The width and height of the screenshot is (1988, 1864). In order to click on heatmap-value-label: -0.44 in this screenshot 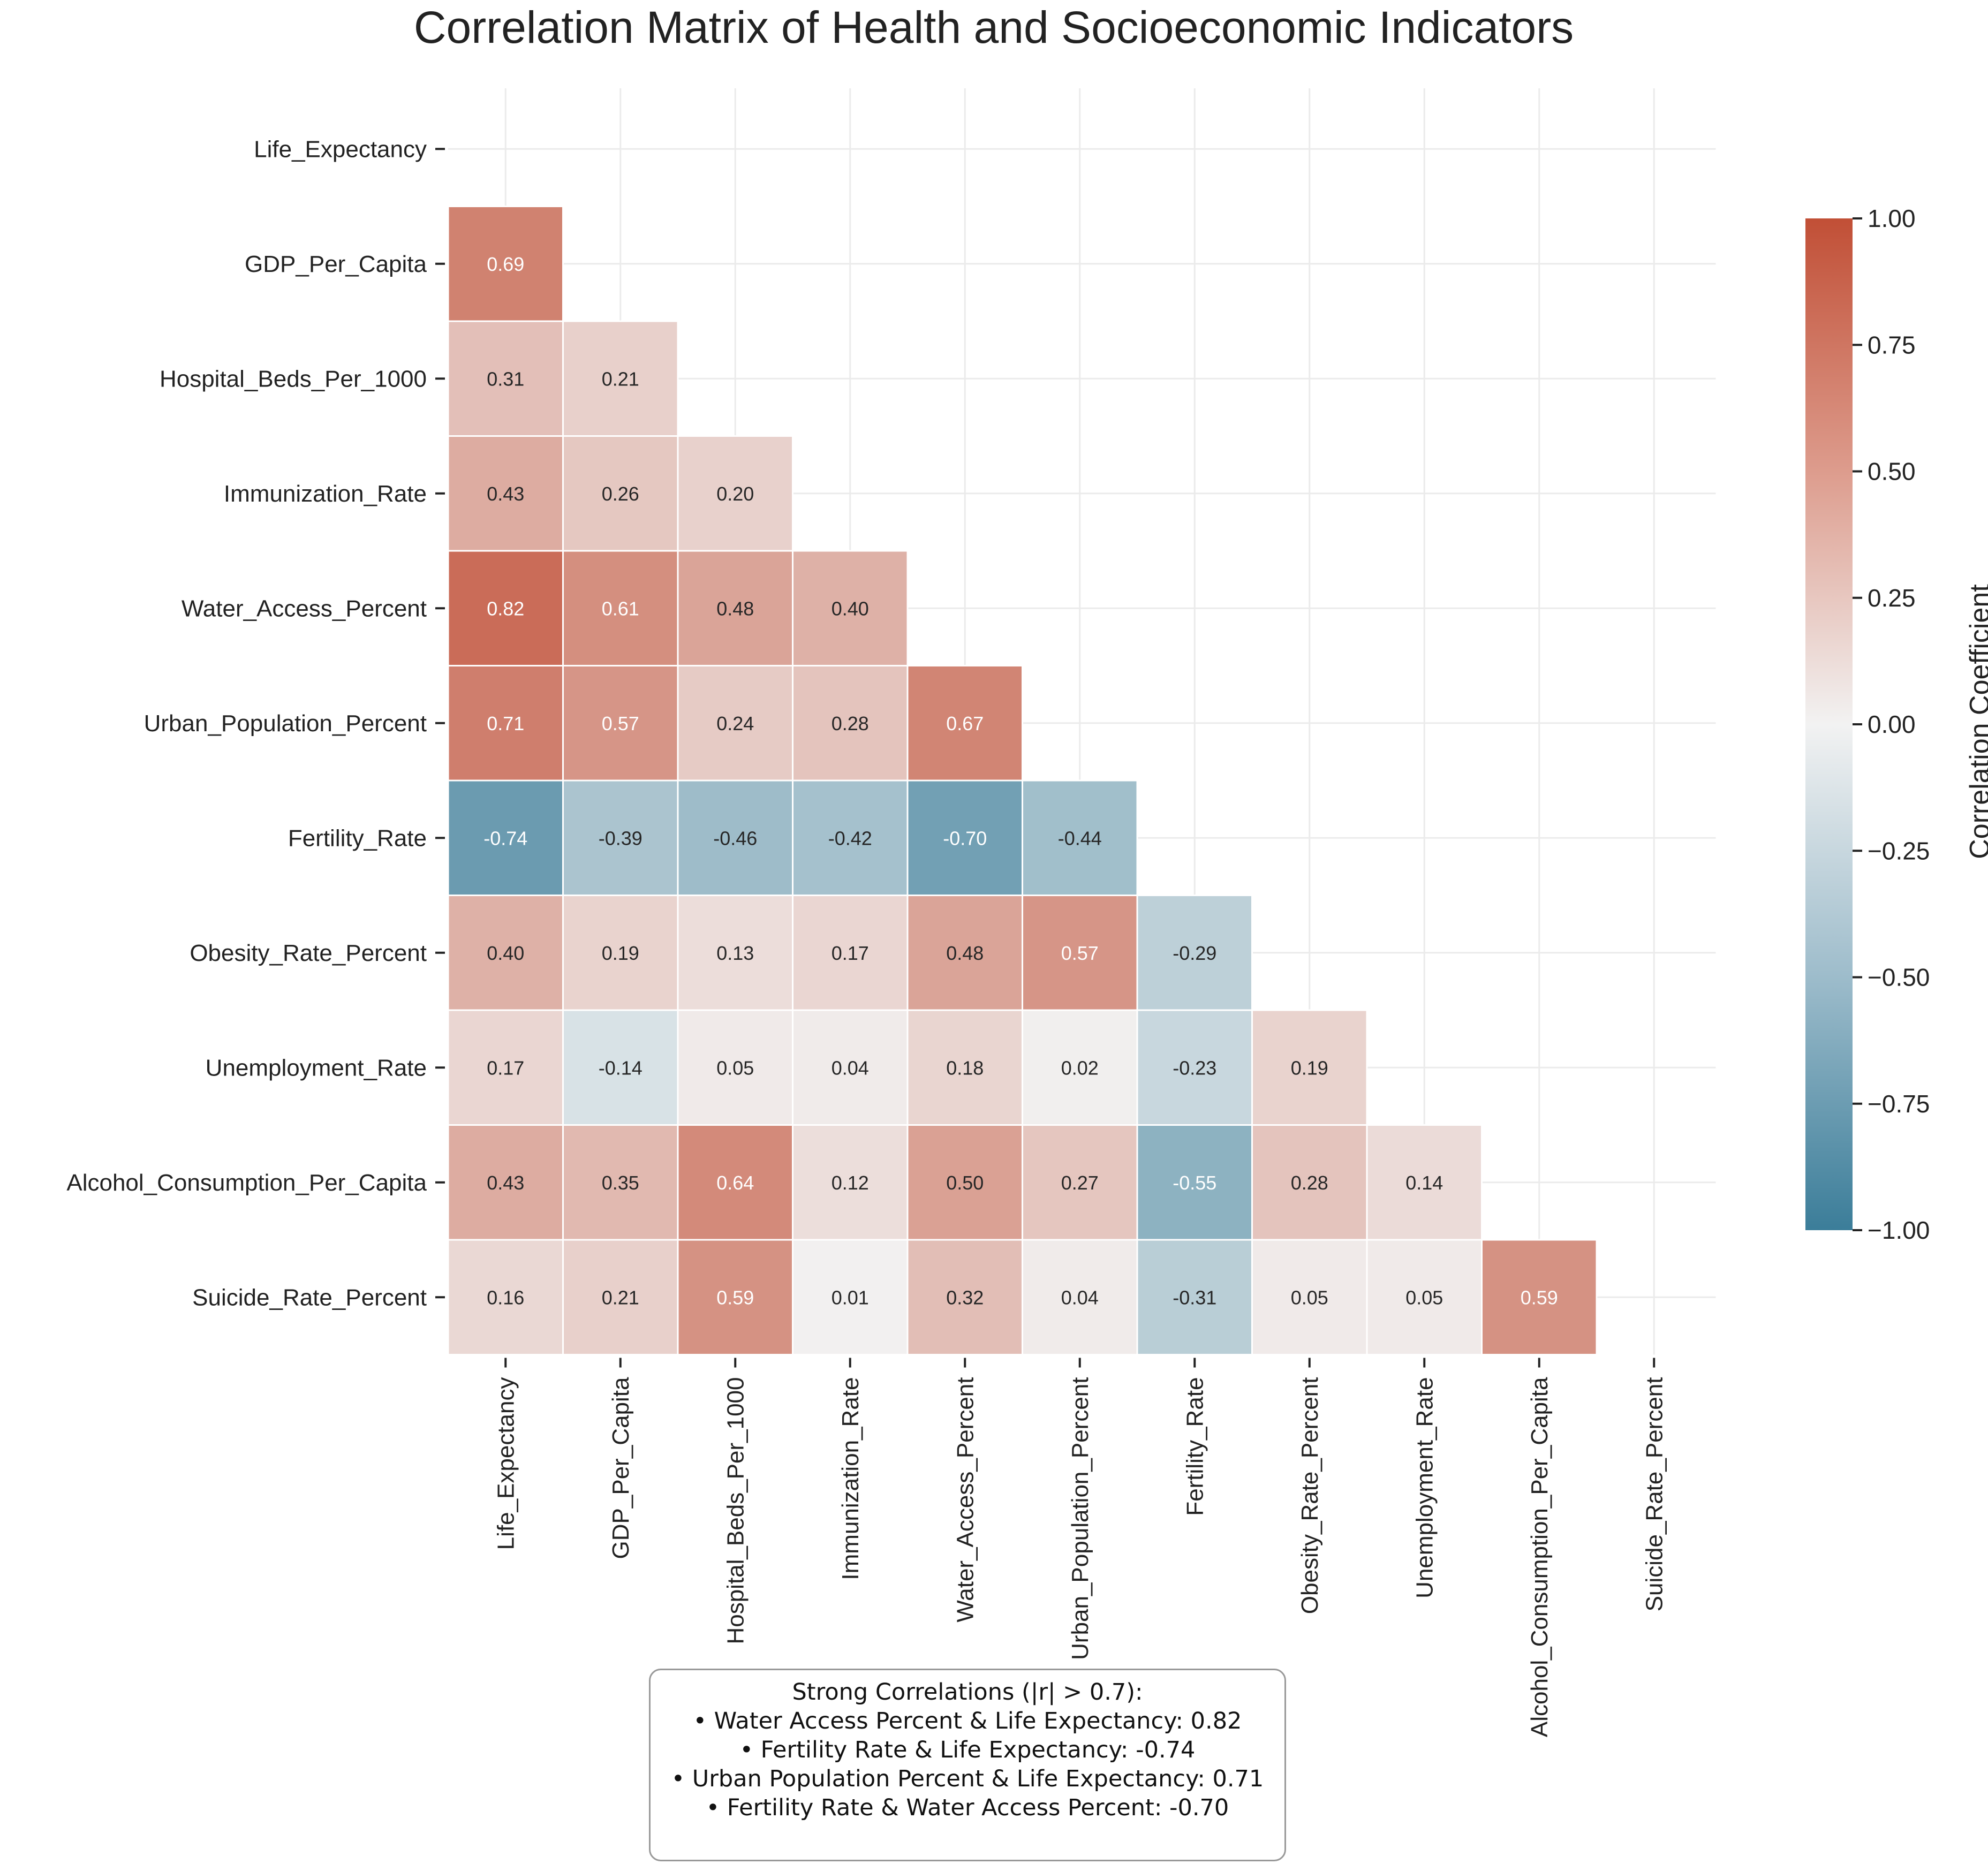, I will do `click(1080, 838)`.